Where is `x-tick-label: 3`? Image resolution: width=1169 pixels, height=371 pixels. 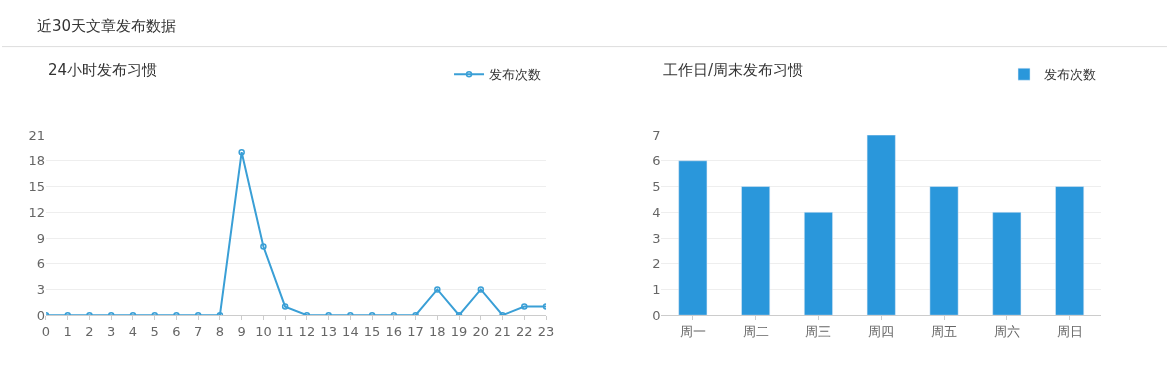
x-tick-label: 3 is located at coordinates (111, 331).